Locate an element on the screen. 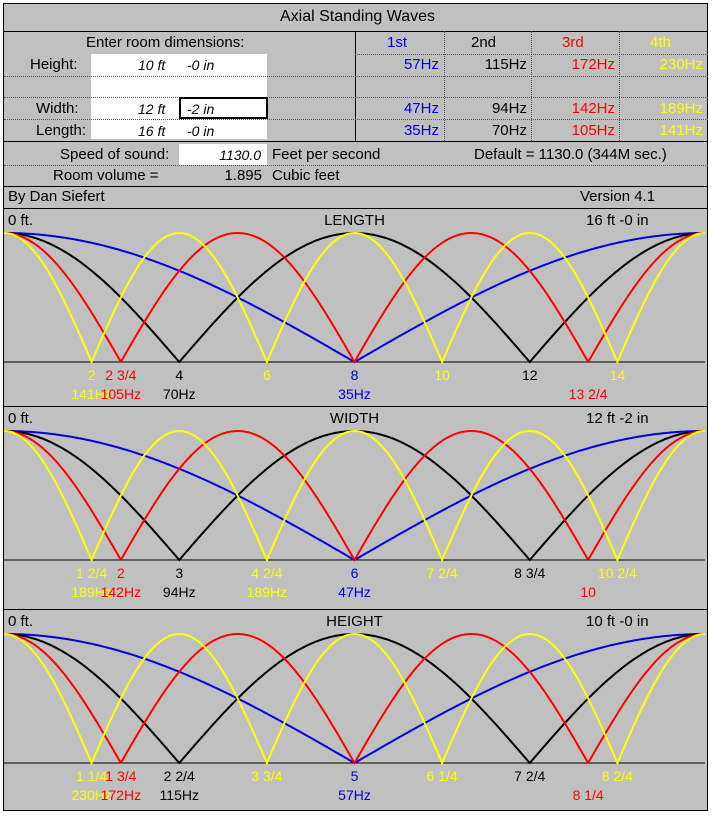  node-position-label: 1 3/4 is located at coordinates (121, 776).